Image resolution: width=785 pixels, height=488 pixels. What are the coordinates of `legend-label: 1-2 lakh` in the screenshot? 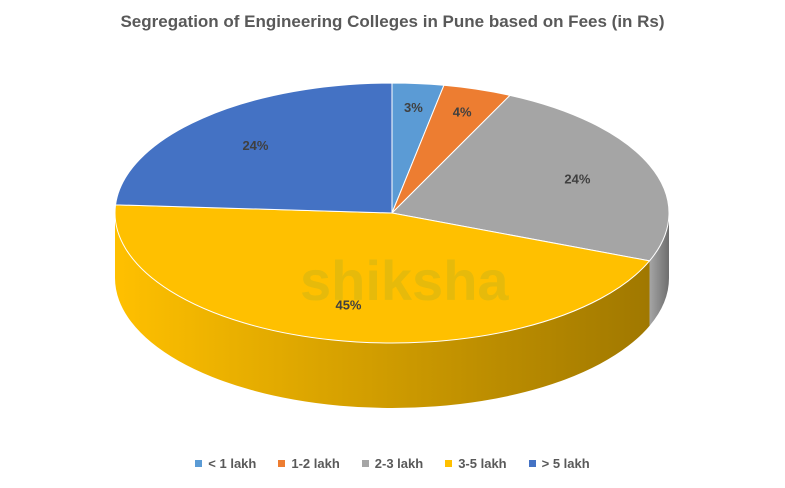 It's located at (315, 463).